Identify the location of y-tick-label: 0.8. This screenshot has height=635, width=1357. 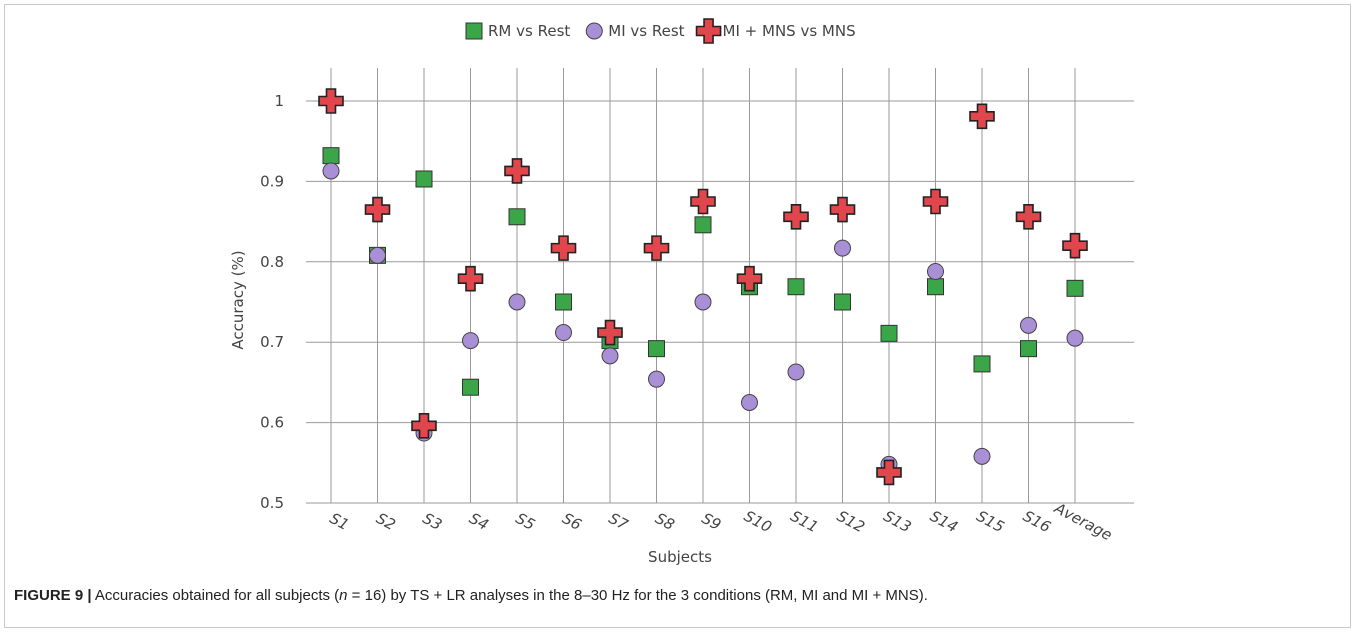
(272, 262).